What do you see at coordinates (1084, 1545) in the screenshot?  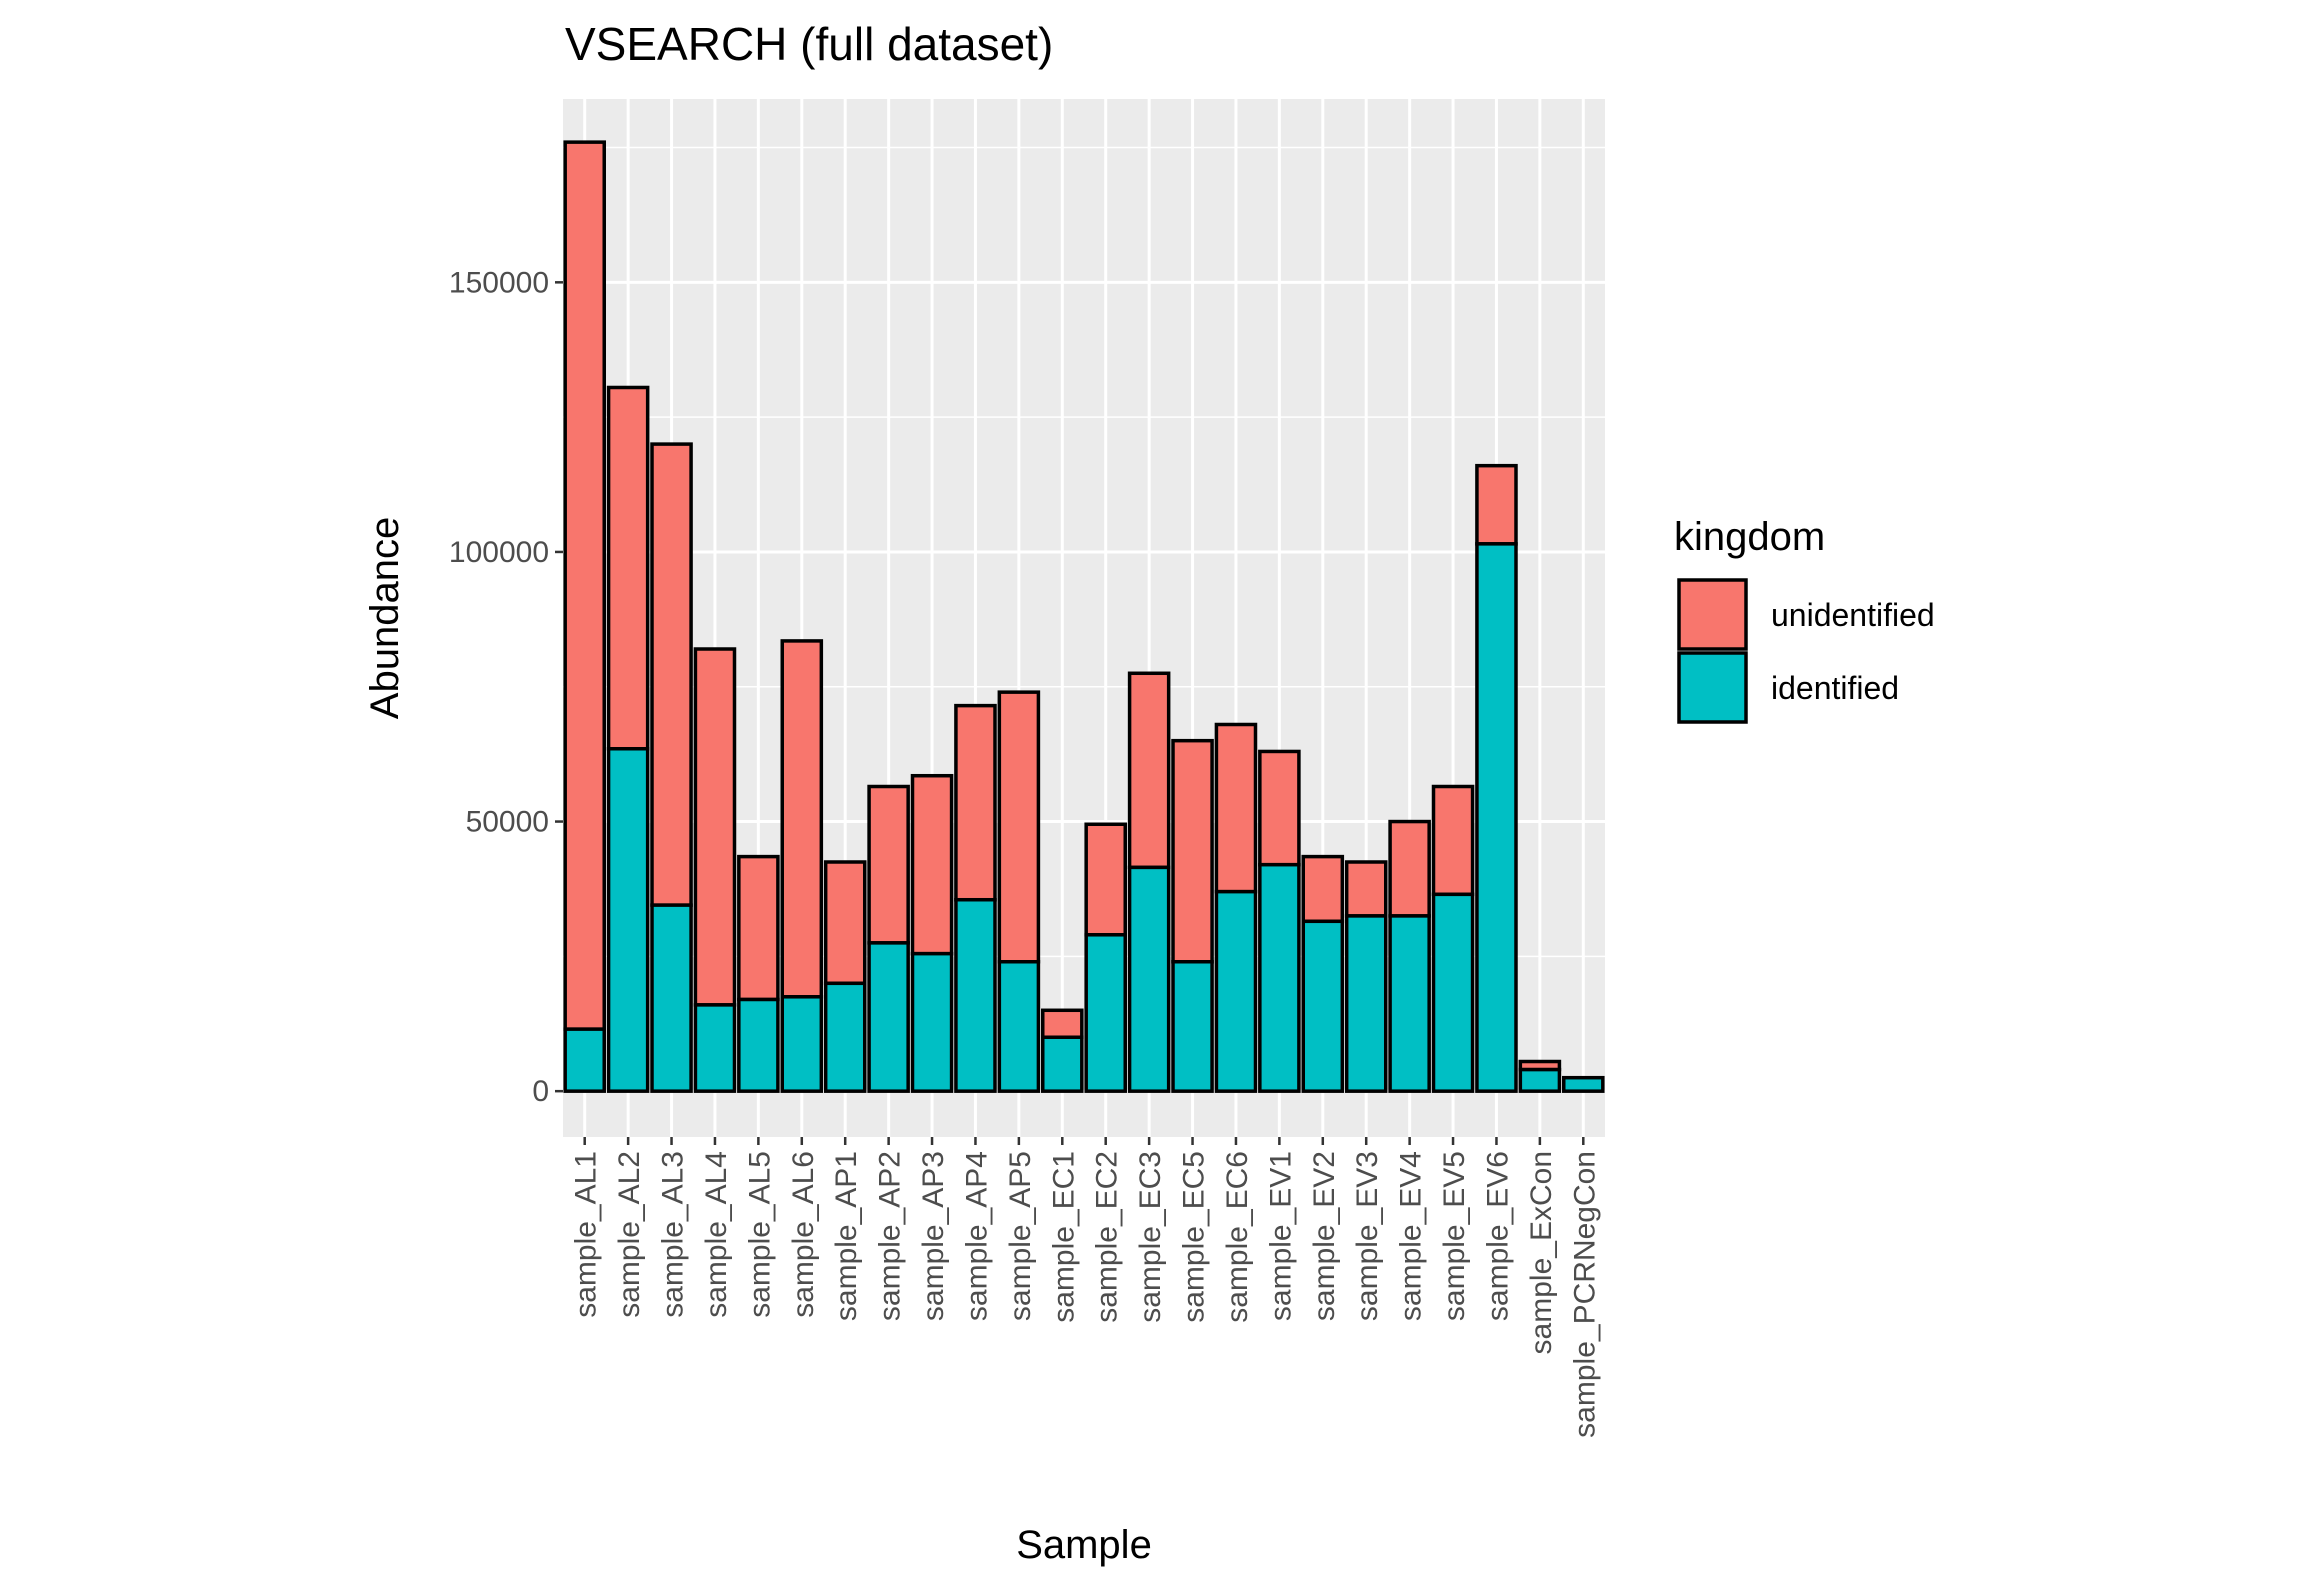 I see `x-axis-title: Sample` at bounding box center [1084, 1545].